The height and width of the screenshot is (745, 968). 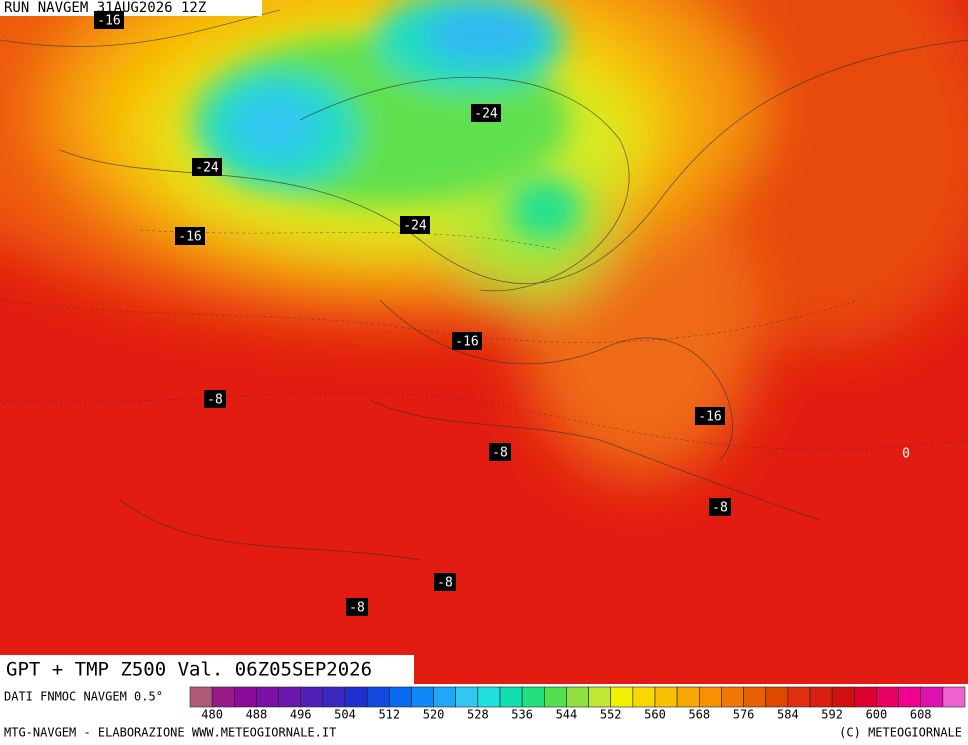 I want to click on colorbar-tick-label: 496, so click(x=301, y=715).